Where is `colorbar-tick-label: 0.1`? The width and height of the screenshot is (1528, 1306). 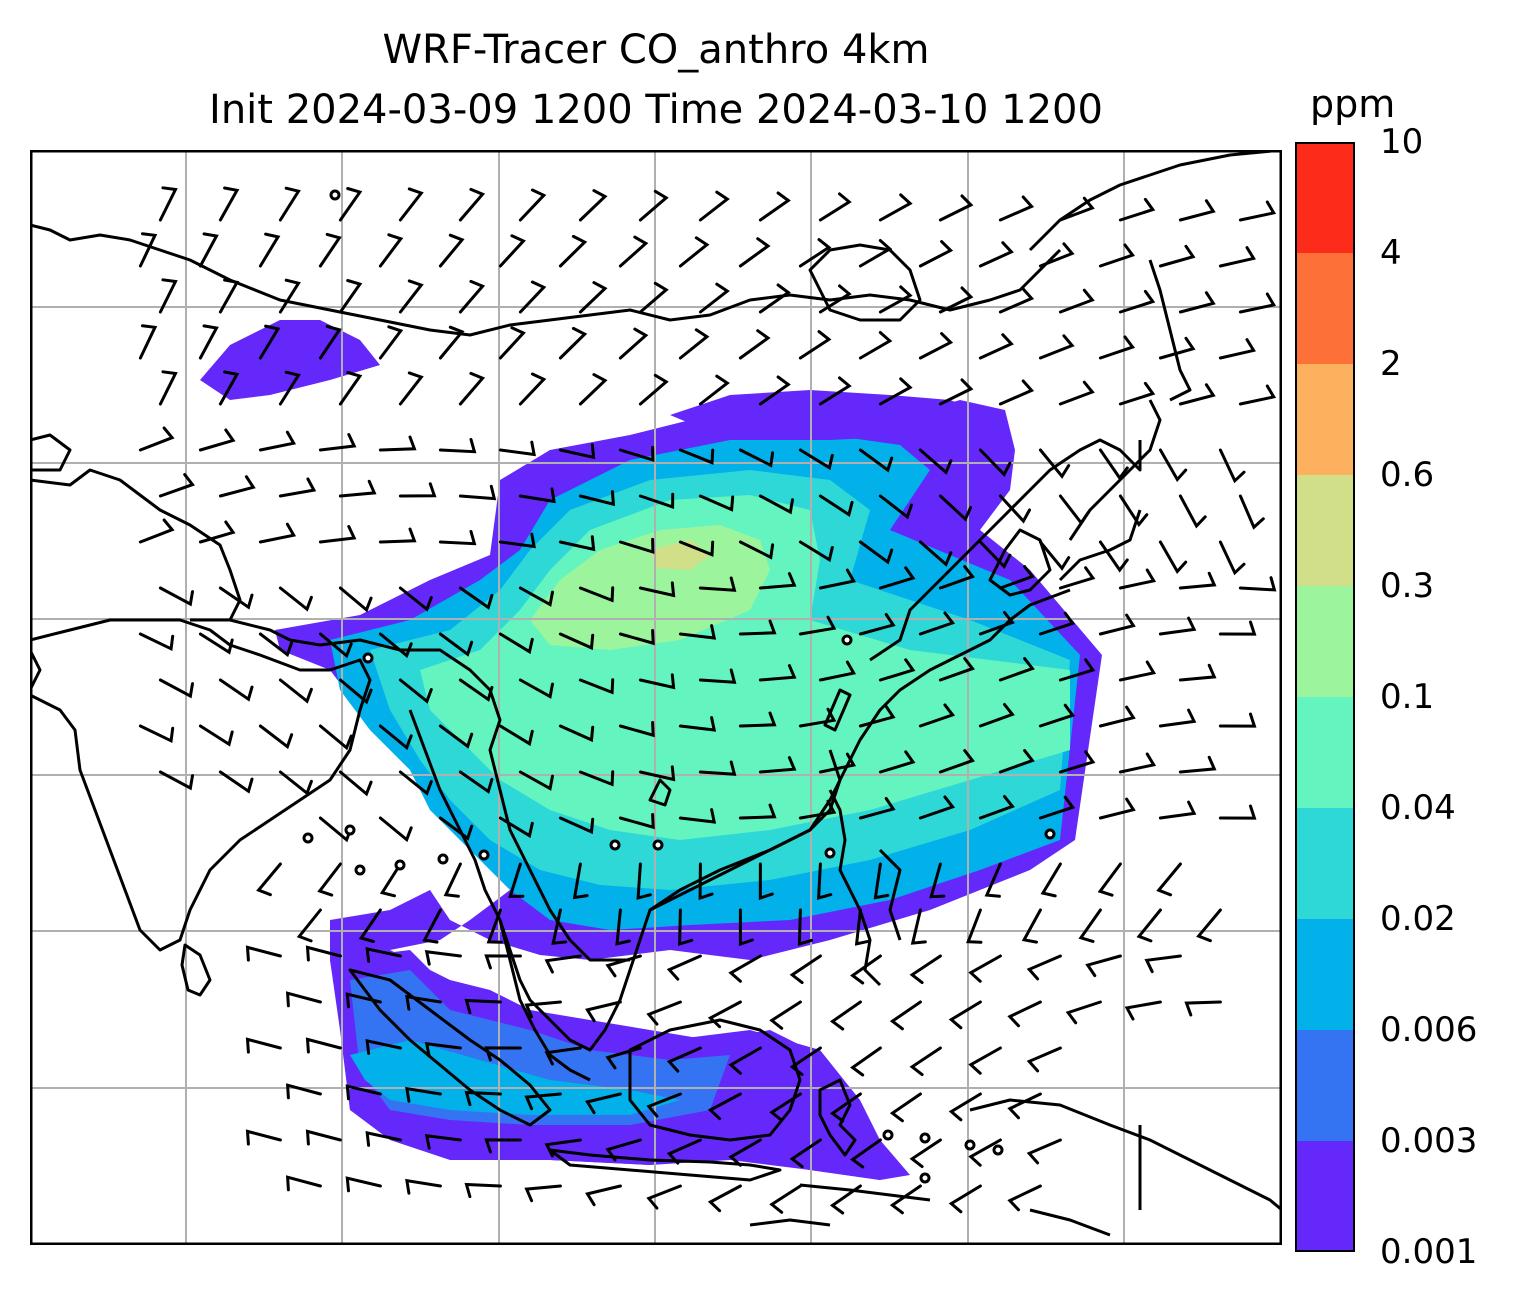 colorbar-tick-label: 0.1 is located at coordinates (1407, 697).